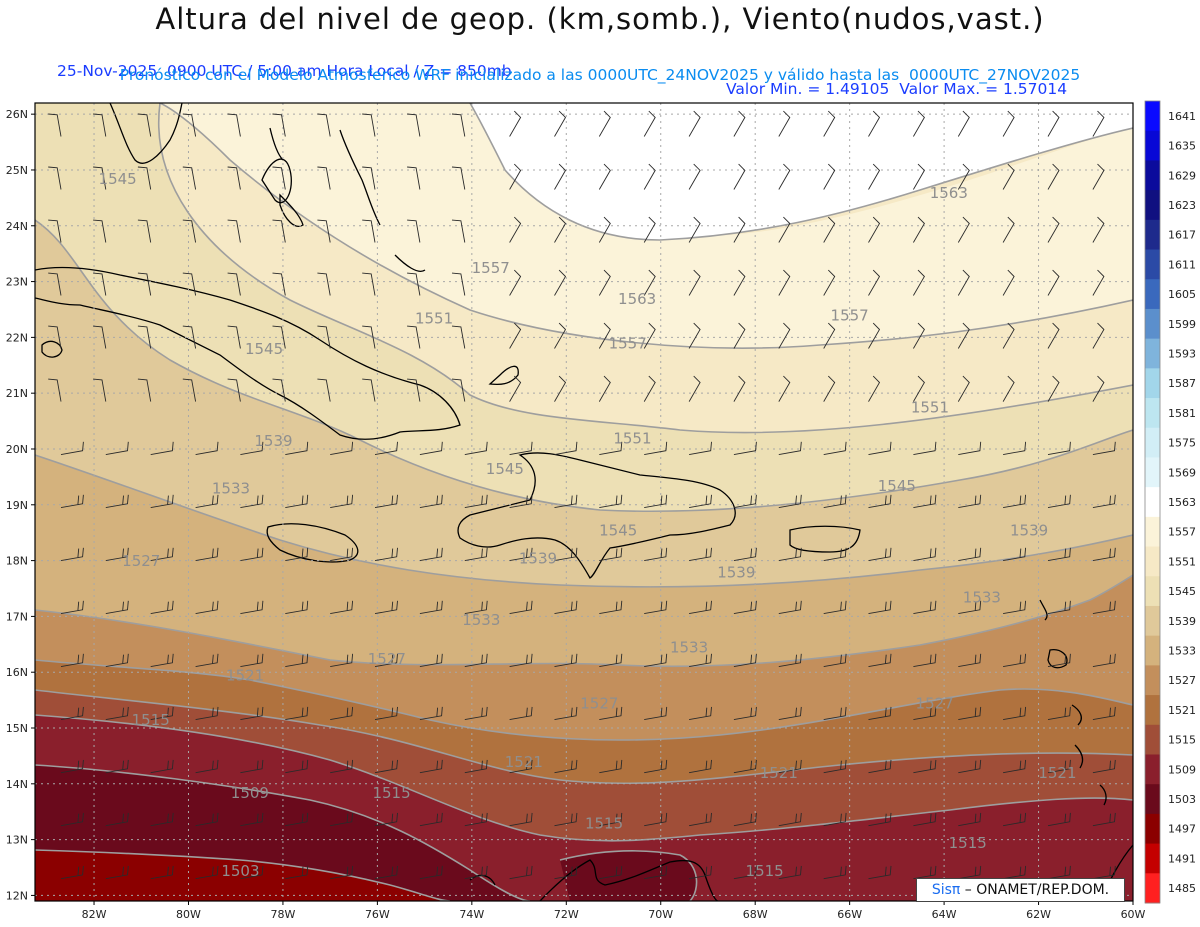 Image resolution: width=1200 pixels, height=927 pixels. What do you see at coordinates (949, 193) in the screenshot?
I see `contour-label: 1563` at bounding box center [949, 193].